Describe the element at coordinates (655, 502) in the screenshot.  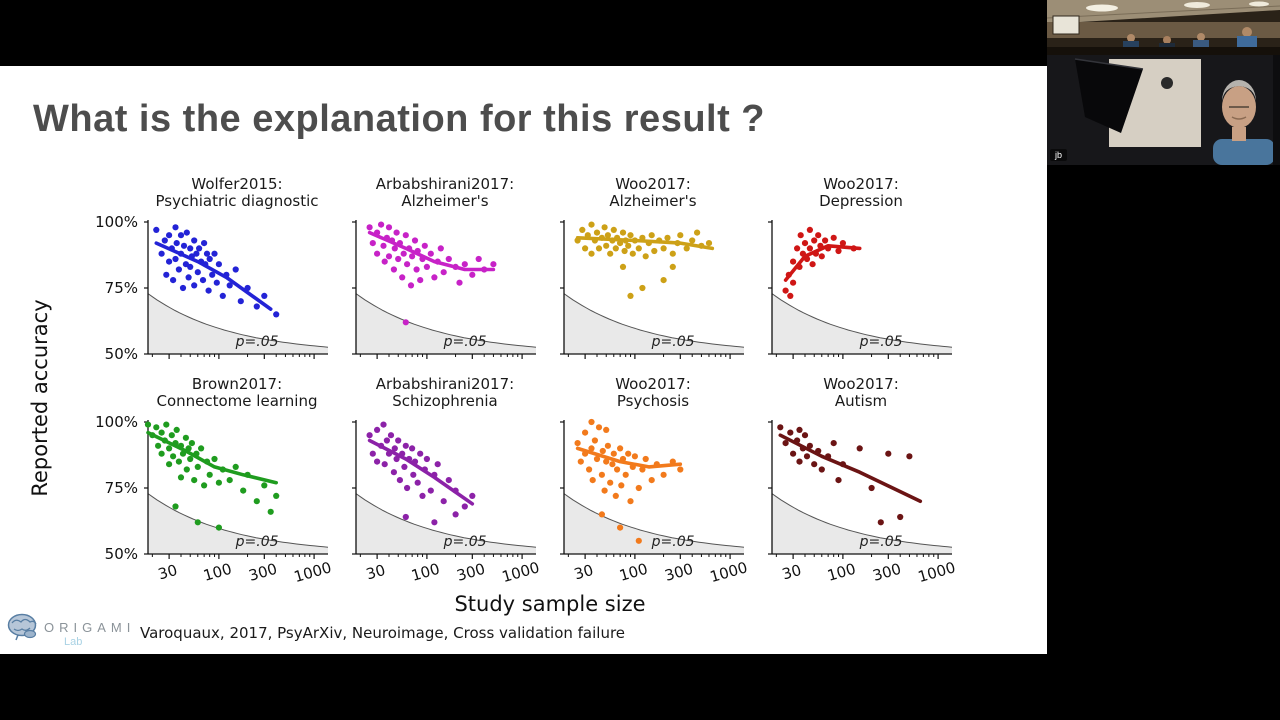
I see `scatter-panel-psychosis: 30 100 300 1000 p=.05` at that location.